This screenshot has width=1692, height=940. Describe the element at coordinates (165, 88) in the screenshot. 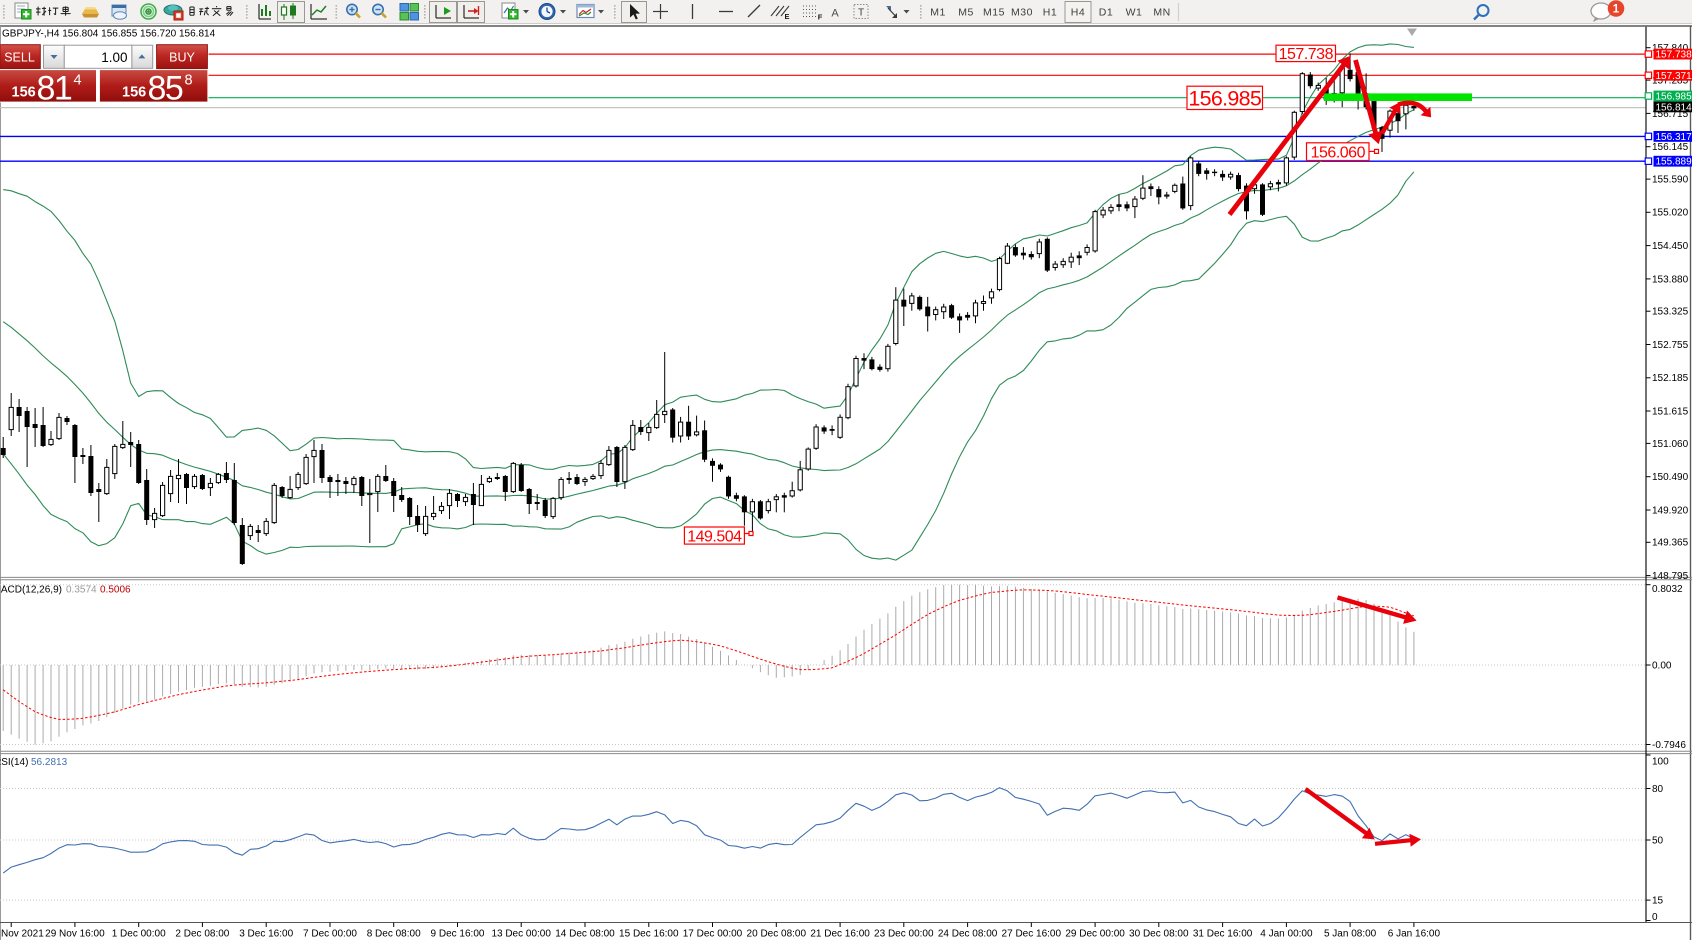

I see `svg-text: 85` at that location.